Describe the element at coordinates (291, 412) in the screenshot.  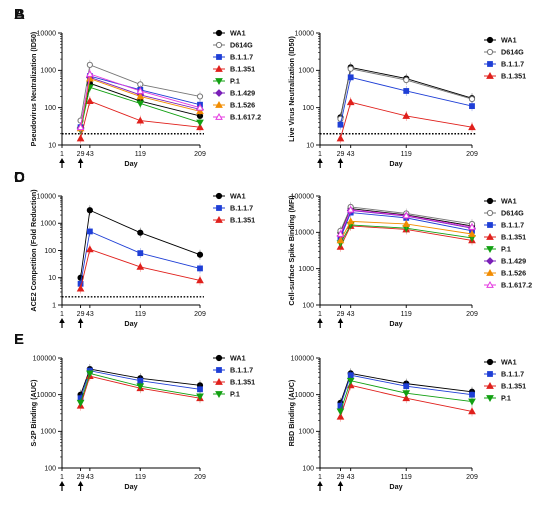
I see `y-axis-label: RBD Binding (AUC)` at that location.